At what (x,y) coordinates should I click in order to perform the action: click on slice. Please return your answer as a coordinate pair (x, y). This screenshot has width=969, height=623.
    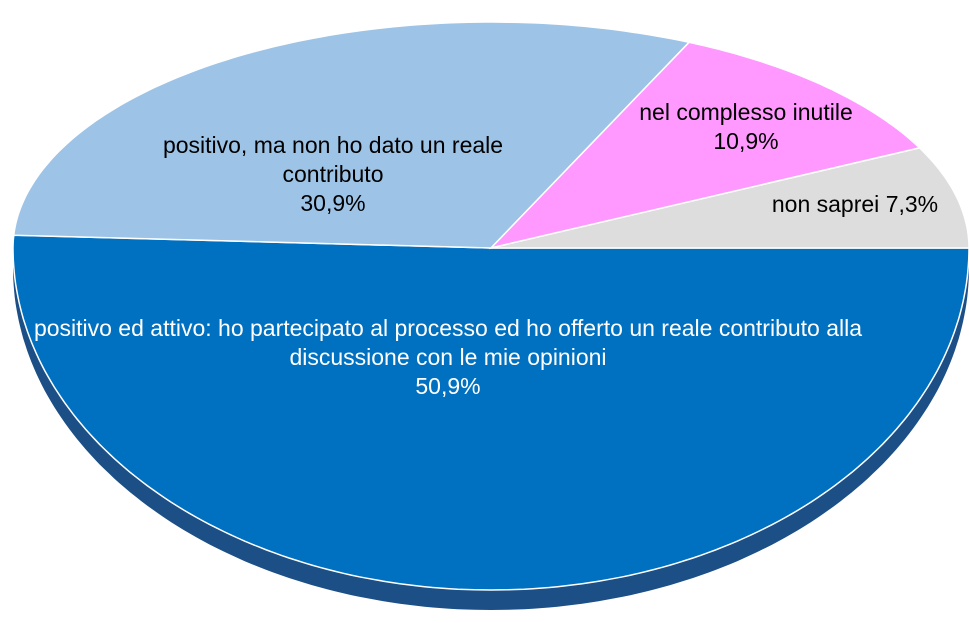
    Looking at the image, I should click on (729, 198).